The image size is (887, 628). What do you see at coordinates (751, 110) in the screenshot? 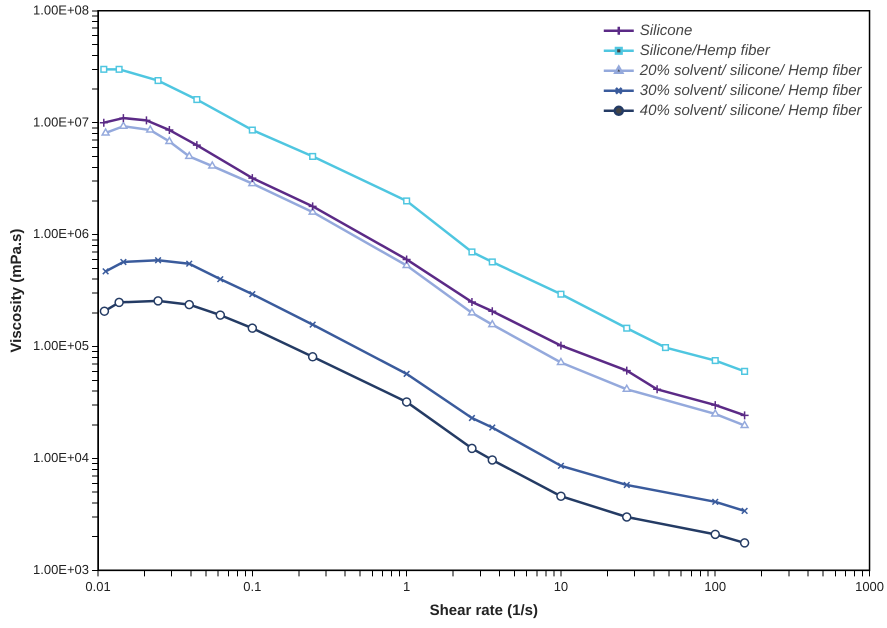
I see `legend-label: 40% solvent/ silicone/ Hemp fiber` at bounding box center [751, 110].